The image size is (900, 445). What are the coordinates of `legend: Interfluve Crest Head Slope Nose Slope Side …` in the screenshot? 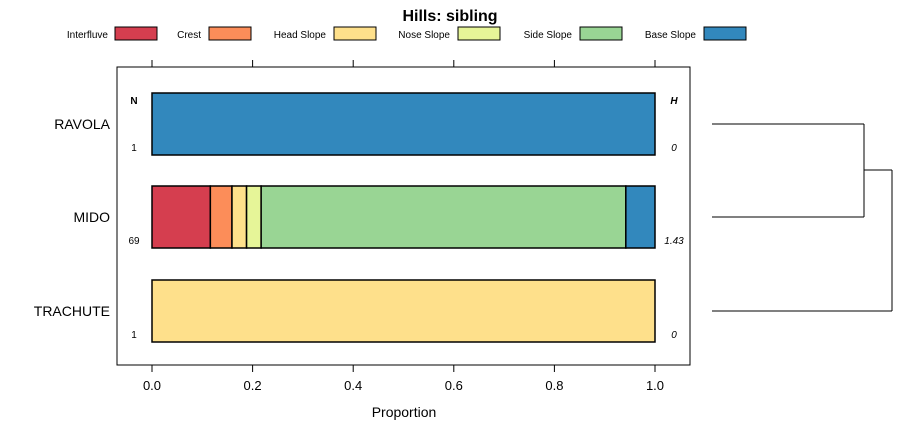 It's located at (407, 33).